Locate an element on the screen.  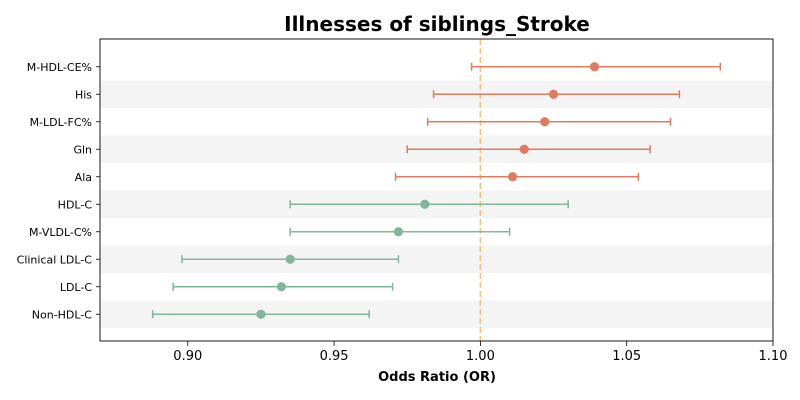
x-tick-label: 1.10 is located at coordinates (773, 356).